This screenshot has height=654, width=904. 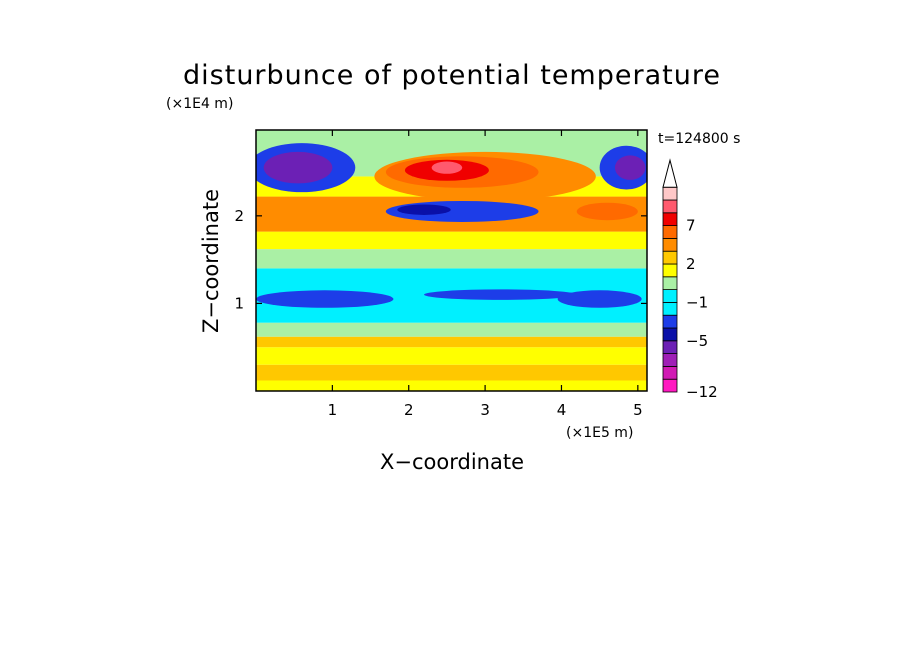 What do you see at coordinates (452, 462) in the screenshot?
I see `x-axis-label: X−coordinate` at bounding box center [452, 462].